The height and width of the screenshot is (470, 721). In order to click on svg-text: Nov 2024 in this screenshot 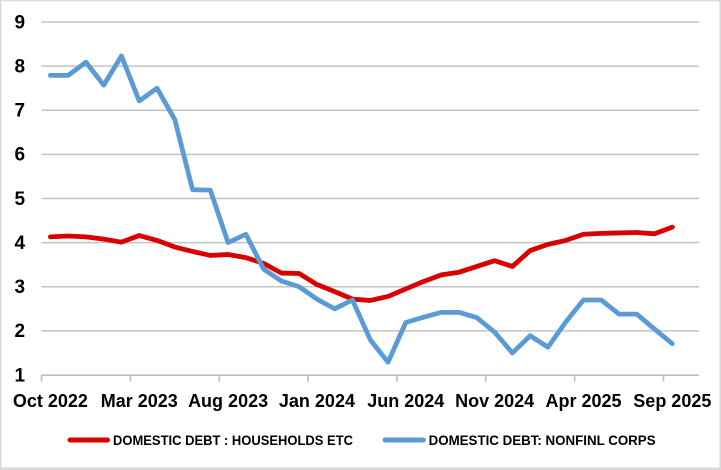, I will do `click(494, 401)`.